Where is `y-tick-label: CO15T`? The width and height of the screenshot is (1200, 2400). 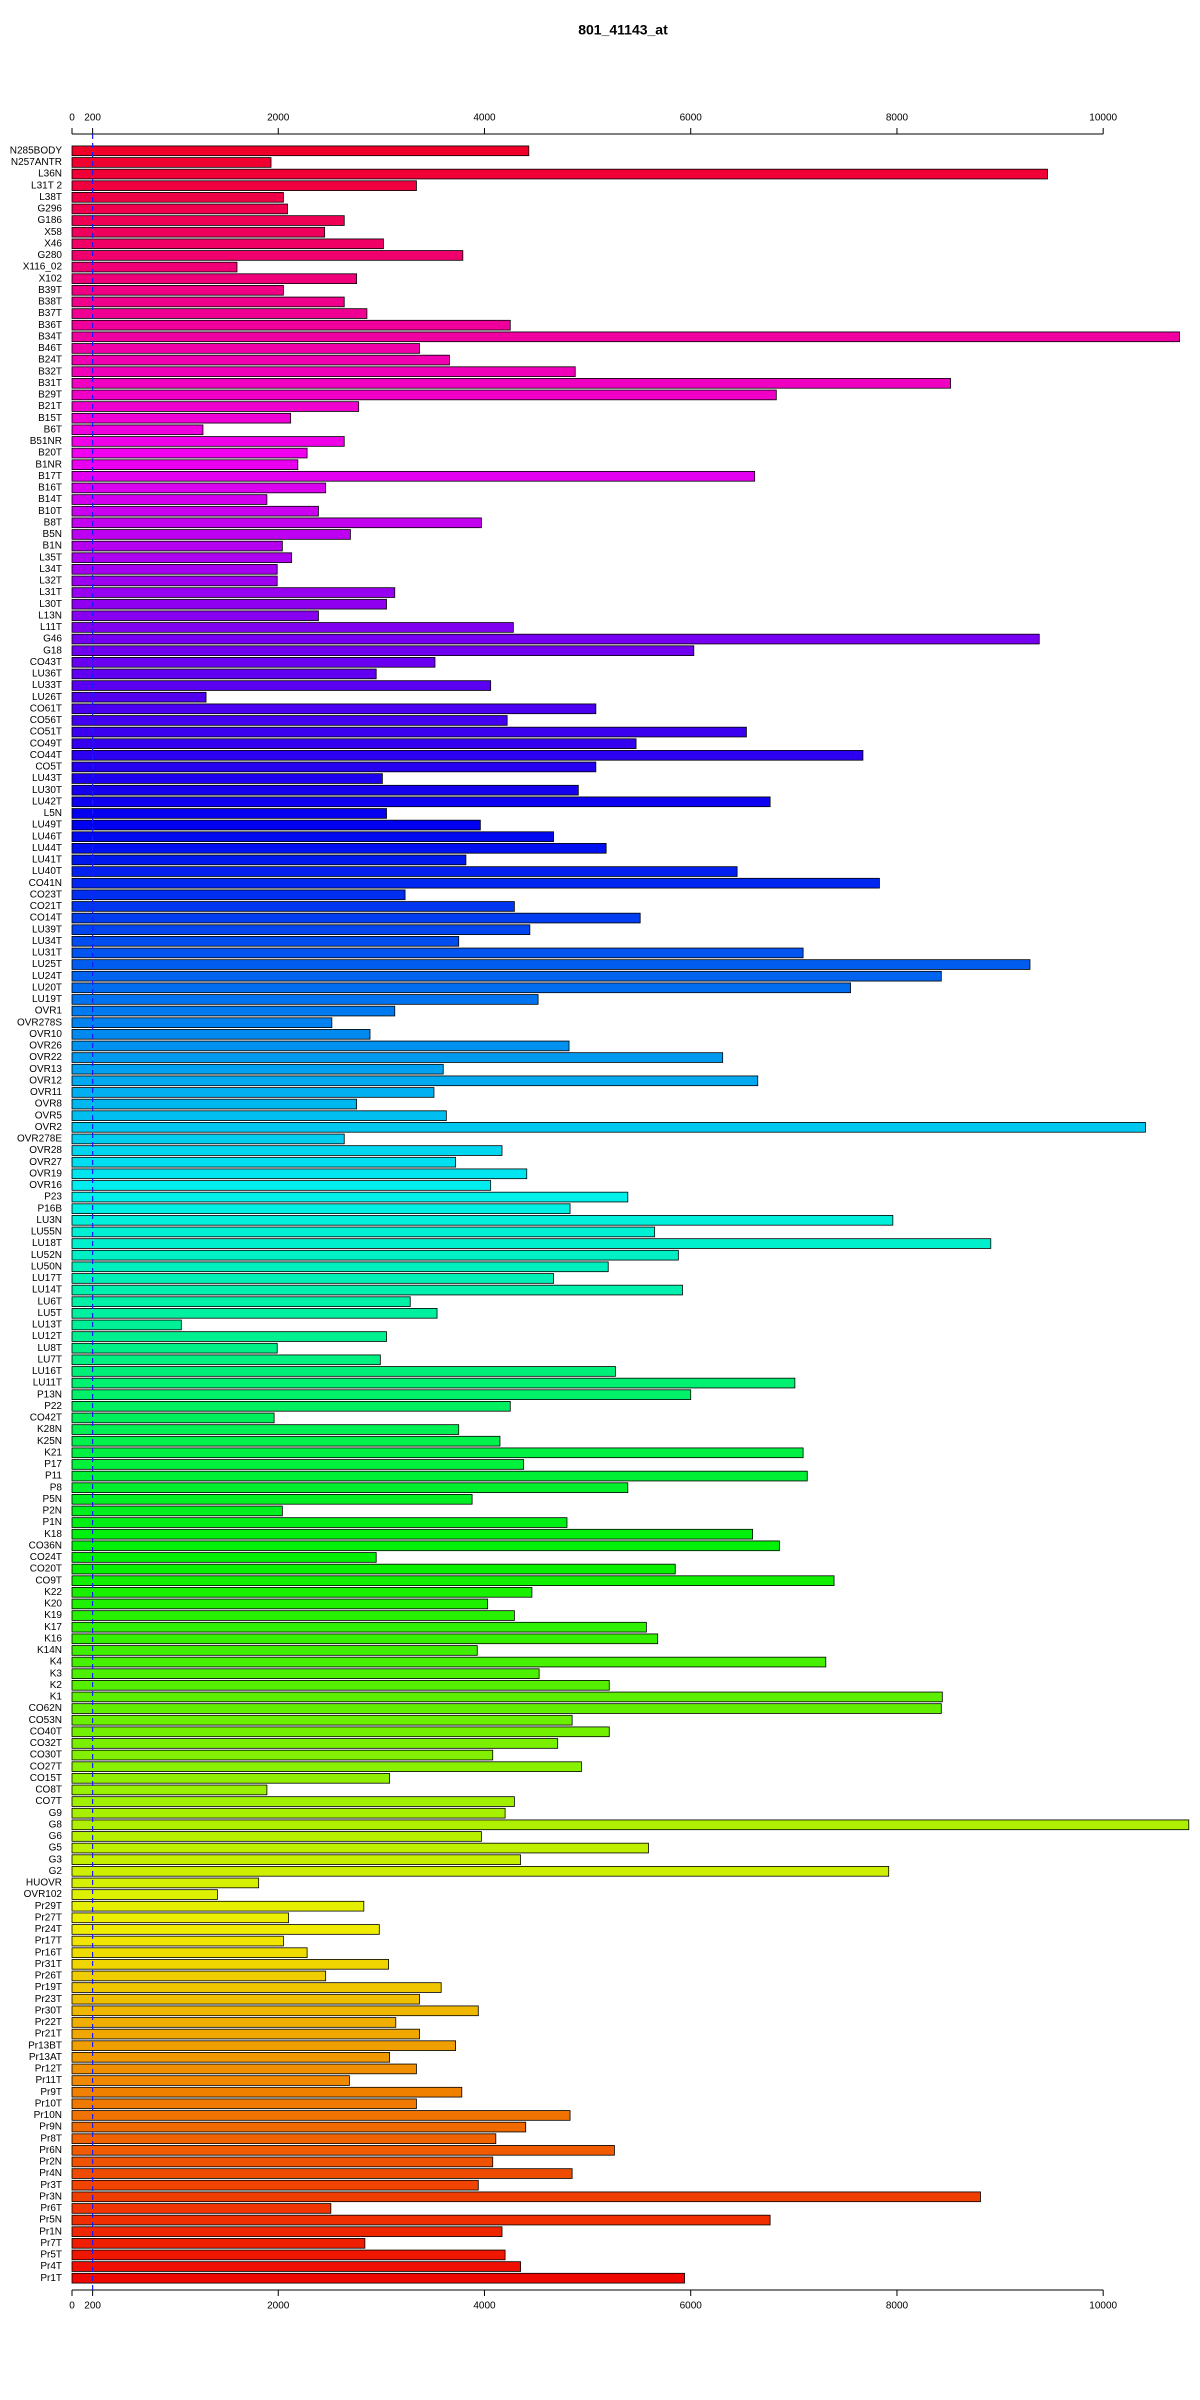
y-tick-label: CO15T is located at coordinates (46, 1778).